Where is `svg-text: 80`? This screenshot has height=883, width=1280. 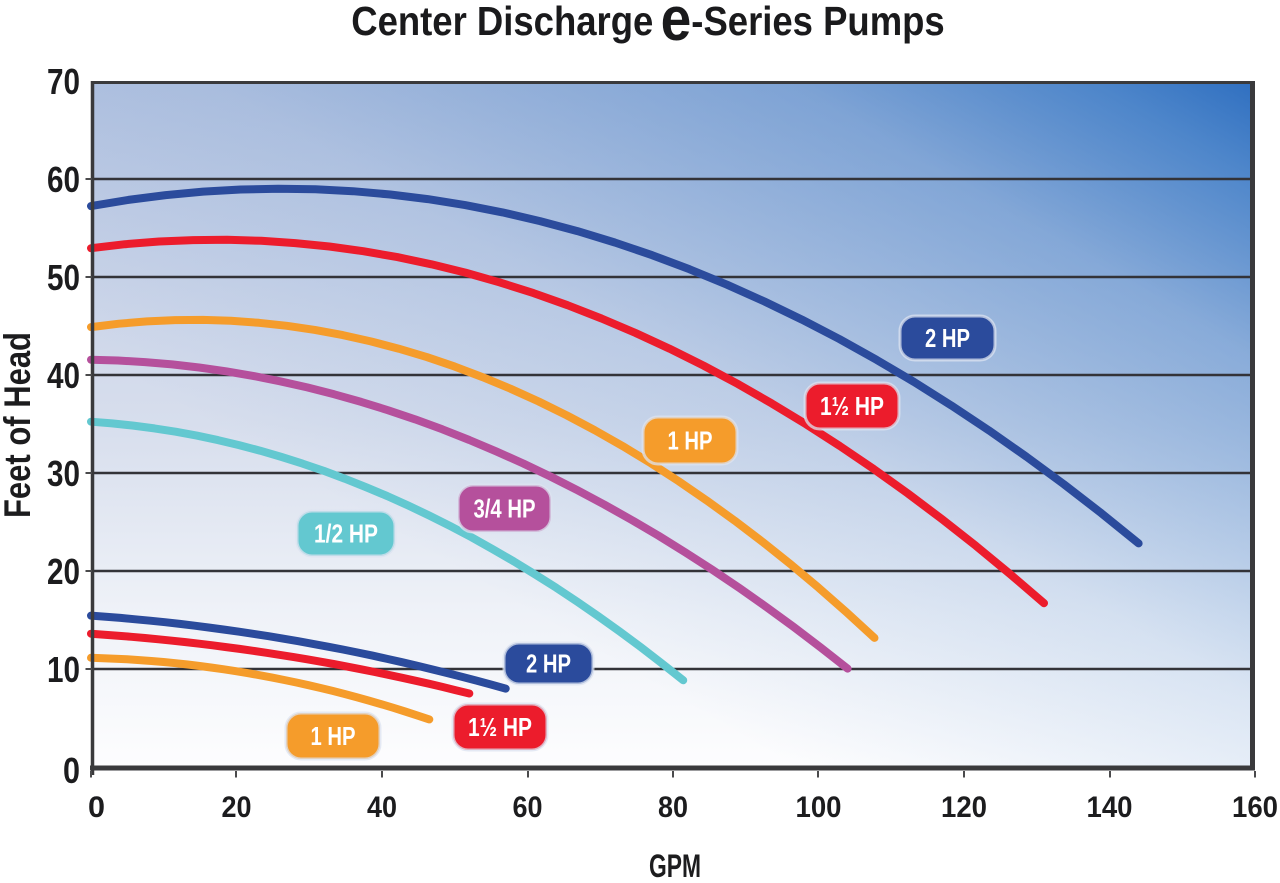
svg-text: 80 is located at coordinates (673, 807).